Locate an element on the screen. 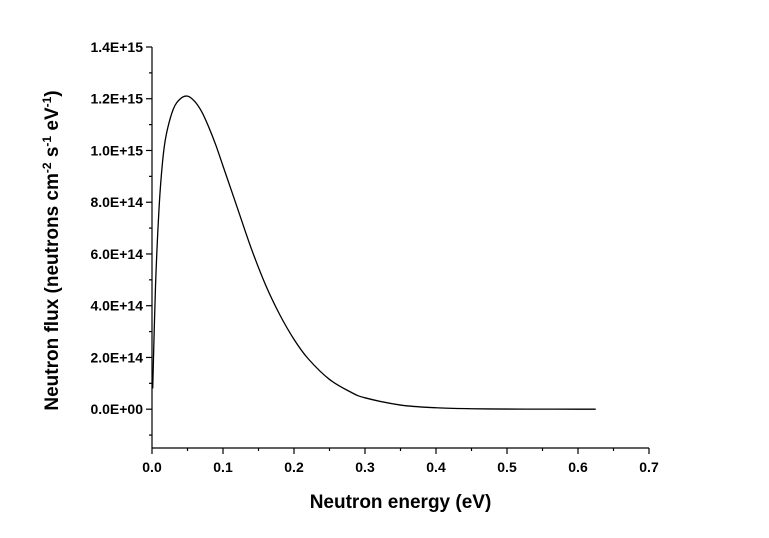 The image size is (769, 538). y-axis-title-sup1: -2 is located at coordinates (47, 167).